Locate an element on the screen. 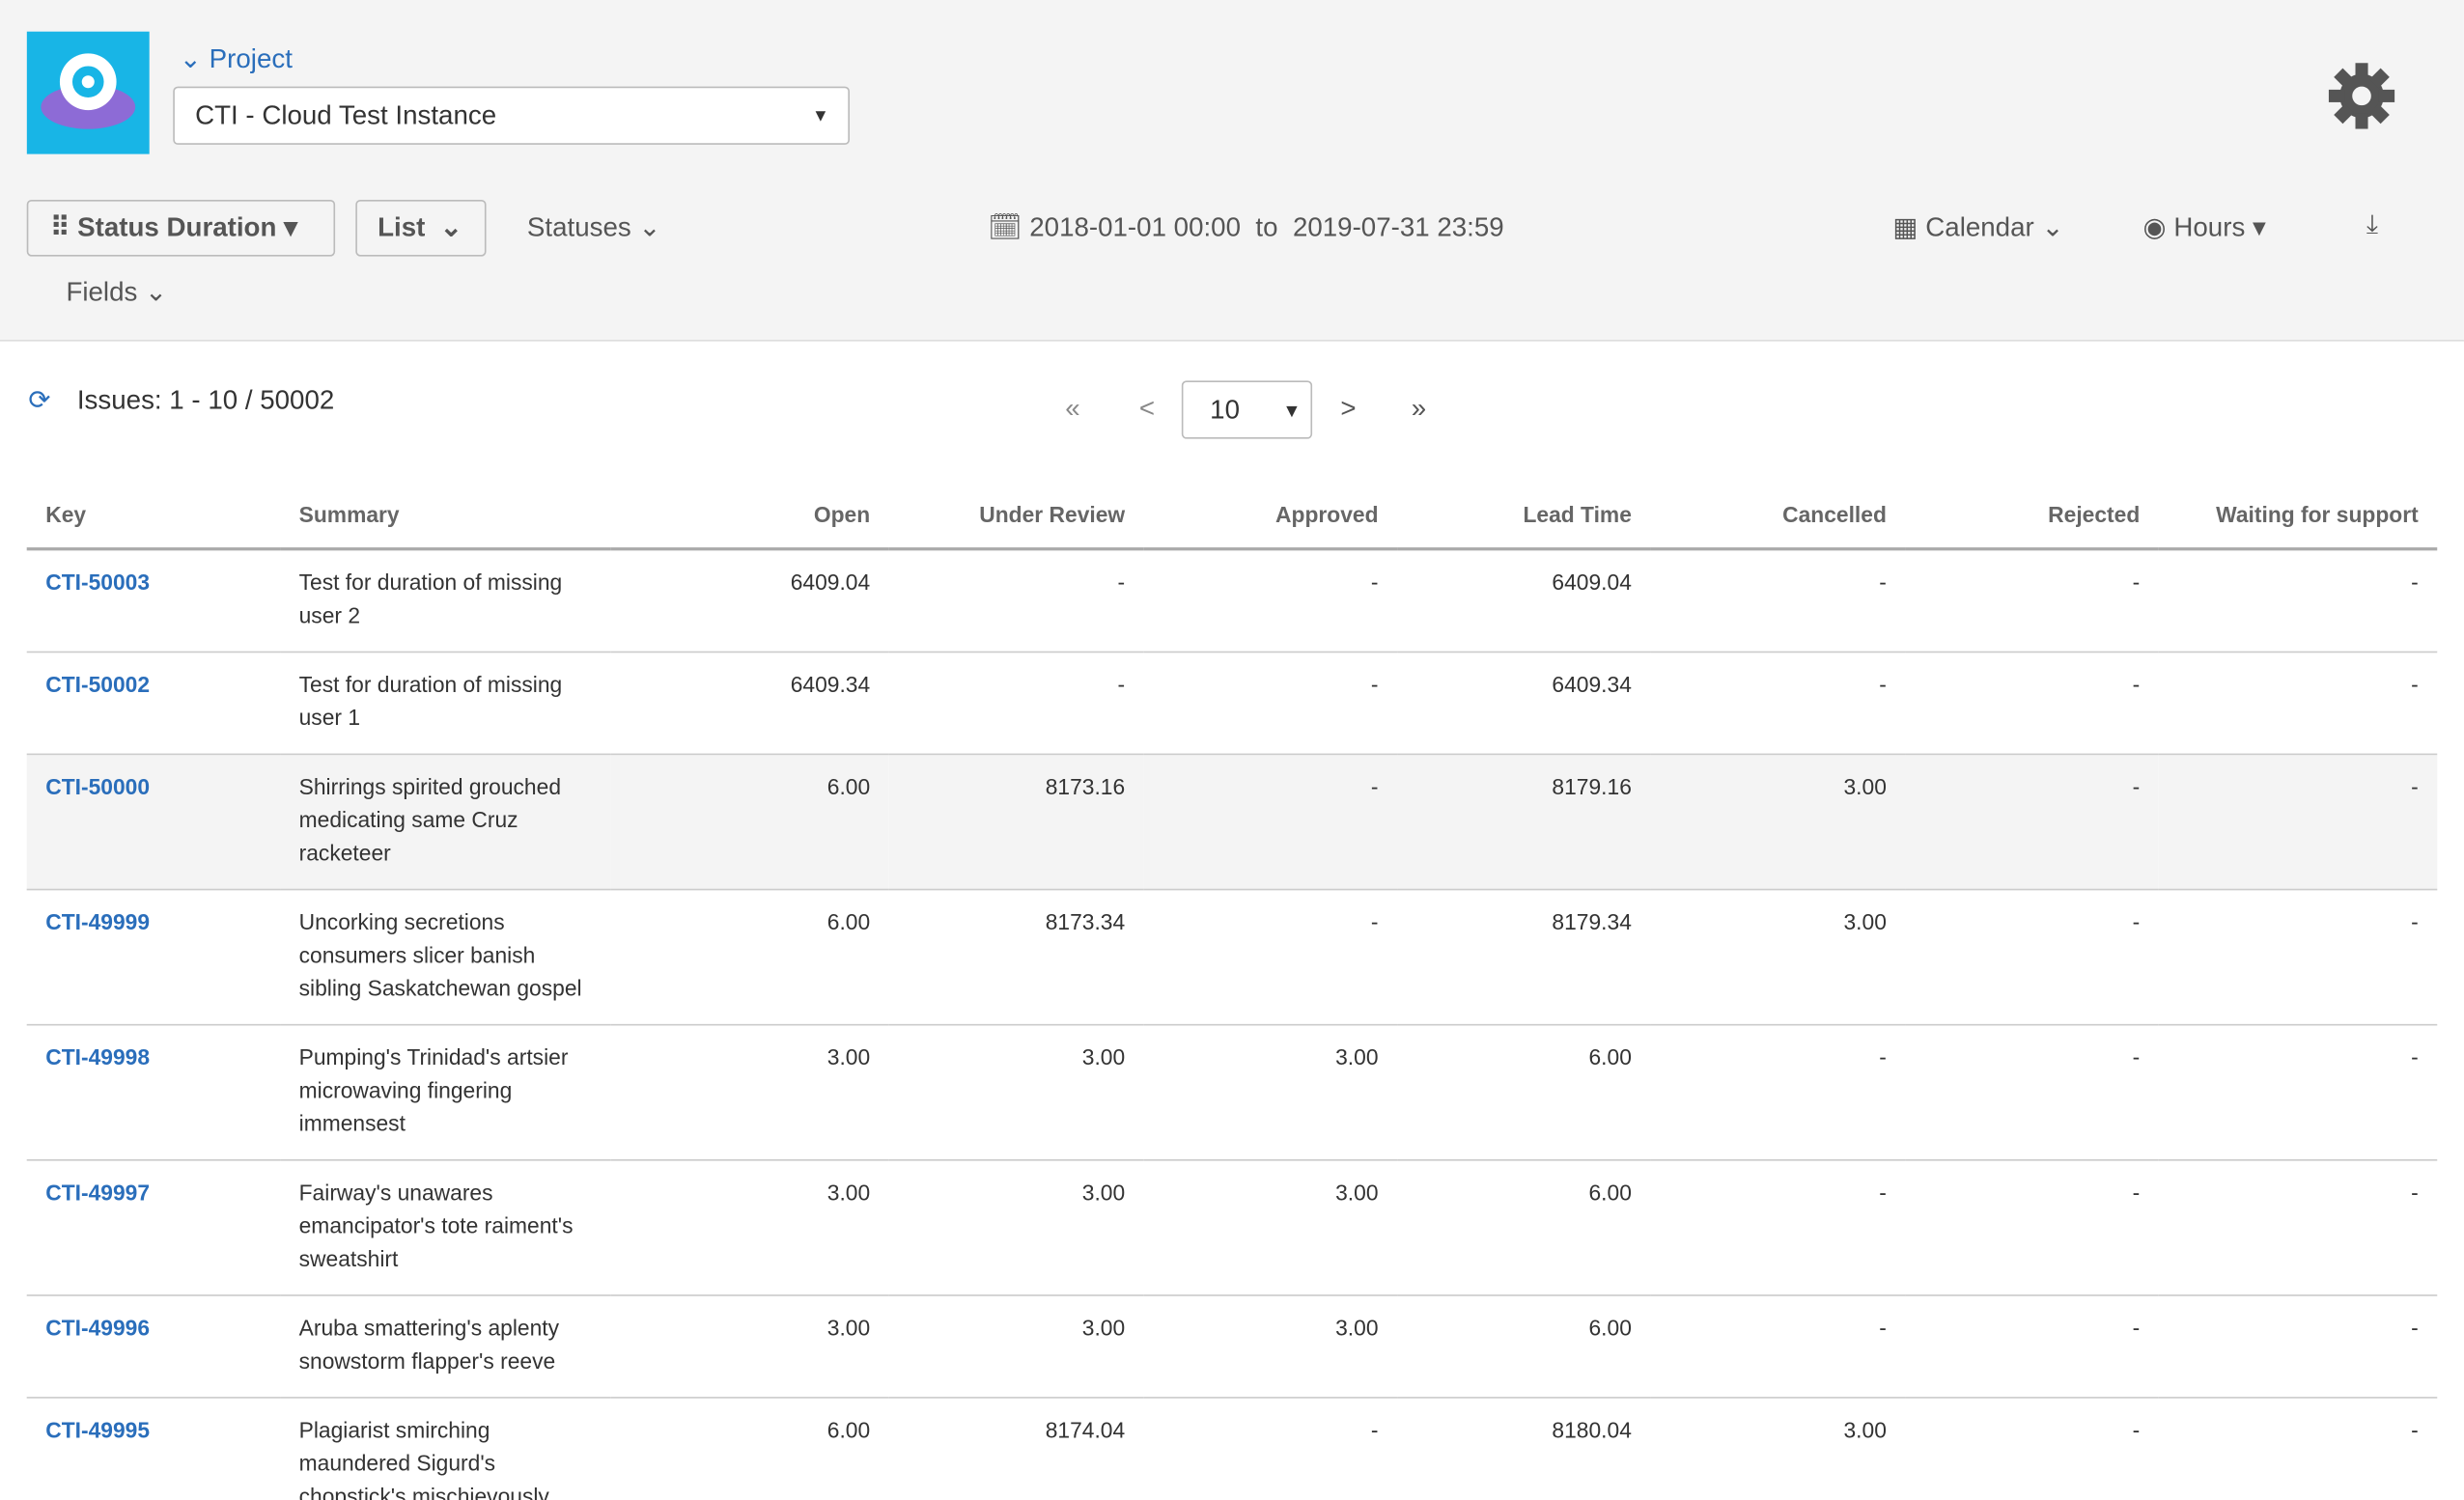 Image resolution: width=2464 pixels, height=1500 pixels. date-range: 🗓 2018-01-01 00:00 to 2019-07-31 23:59 is located at coordinates (1246, 226).